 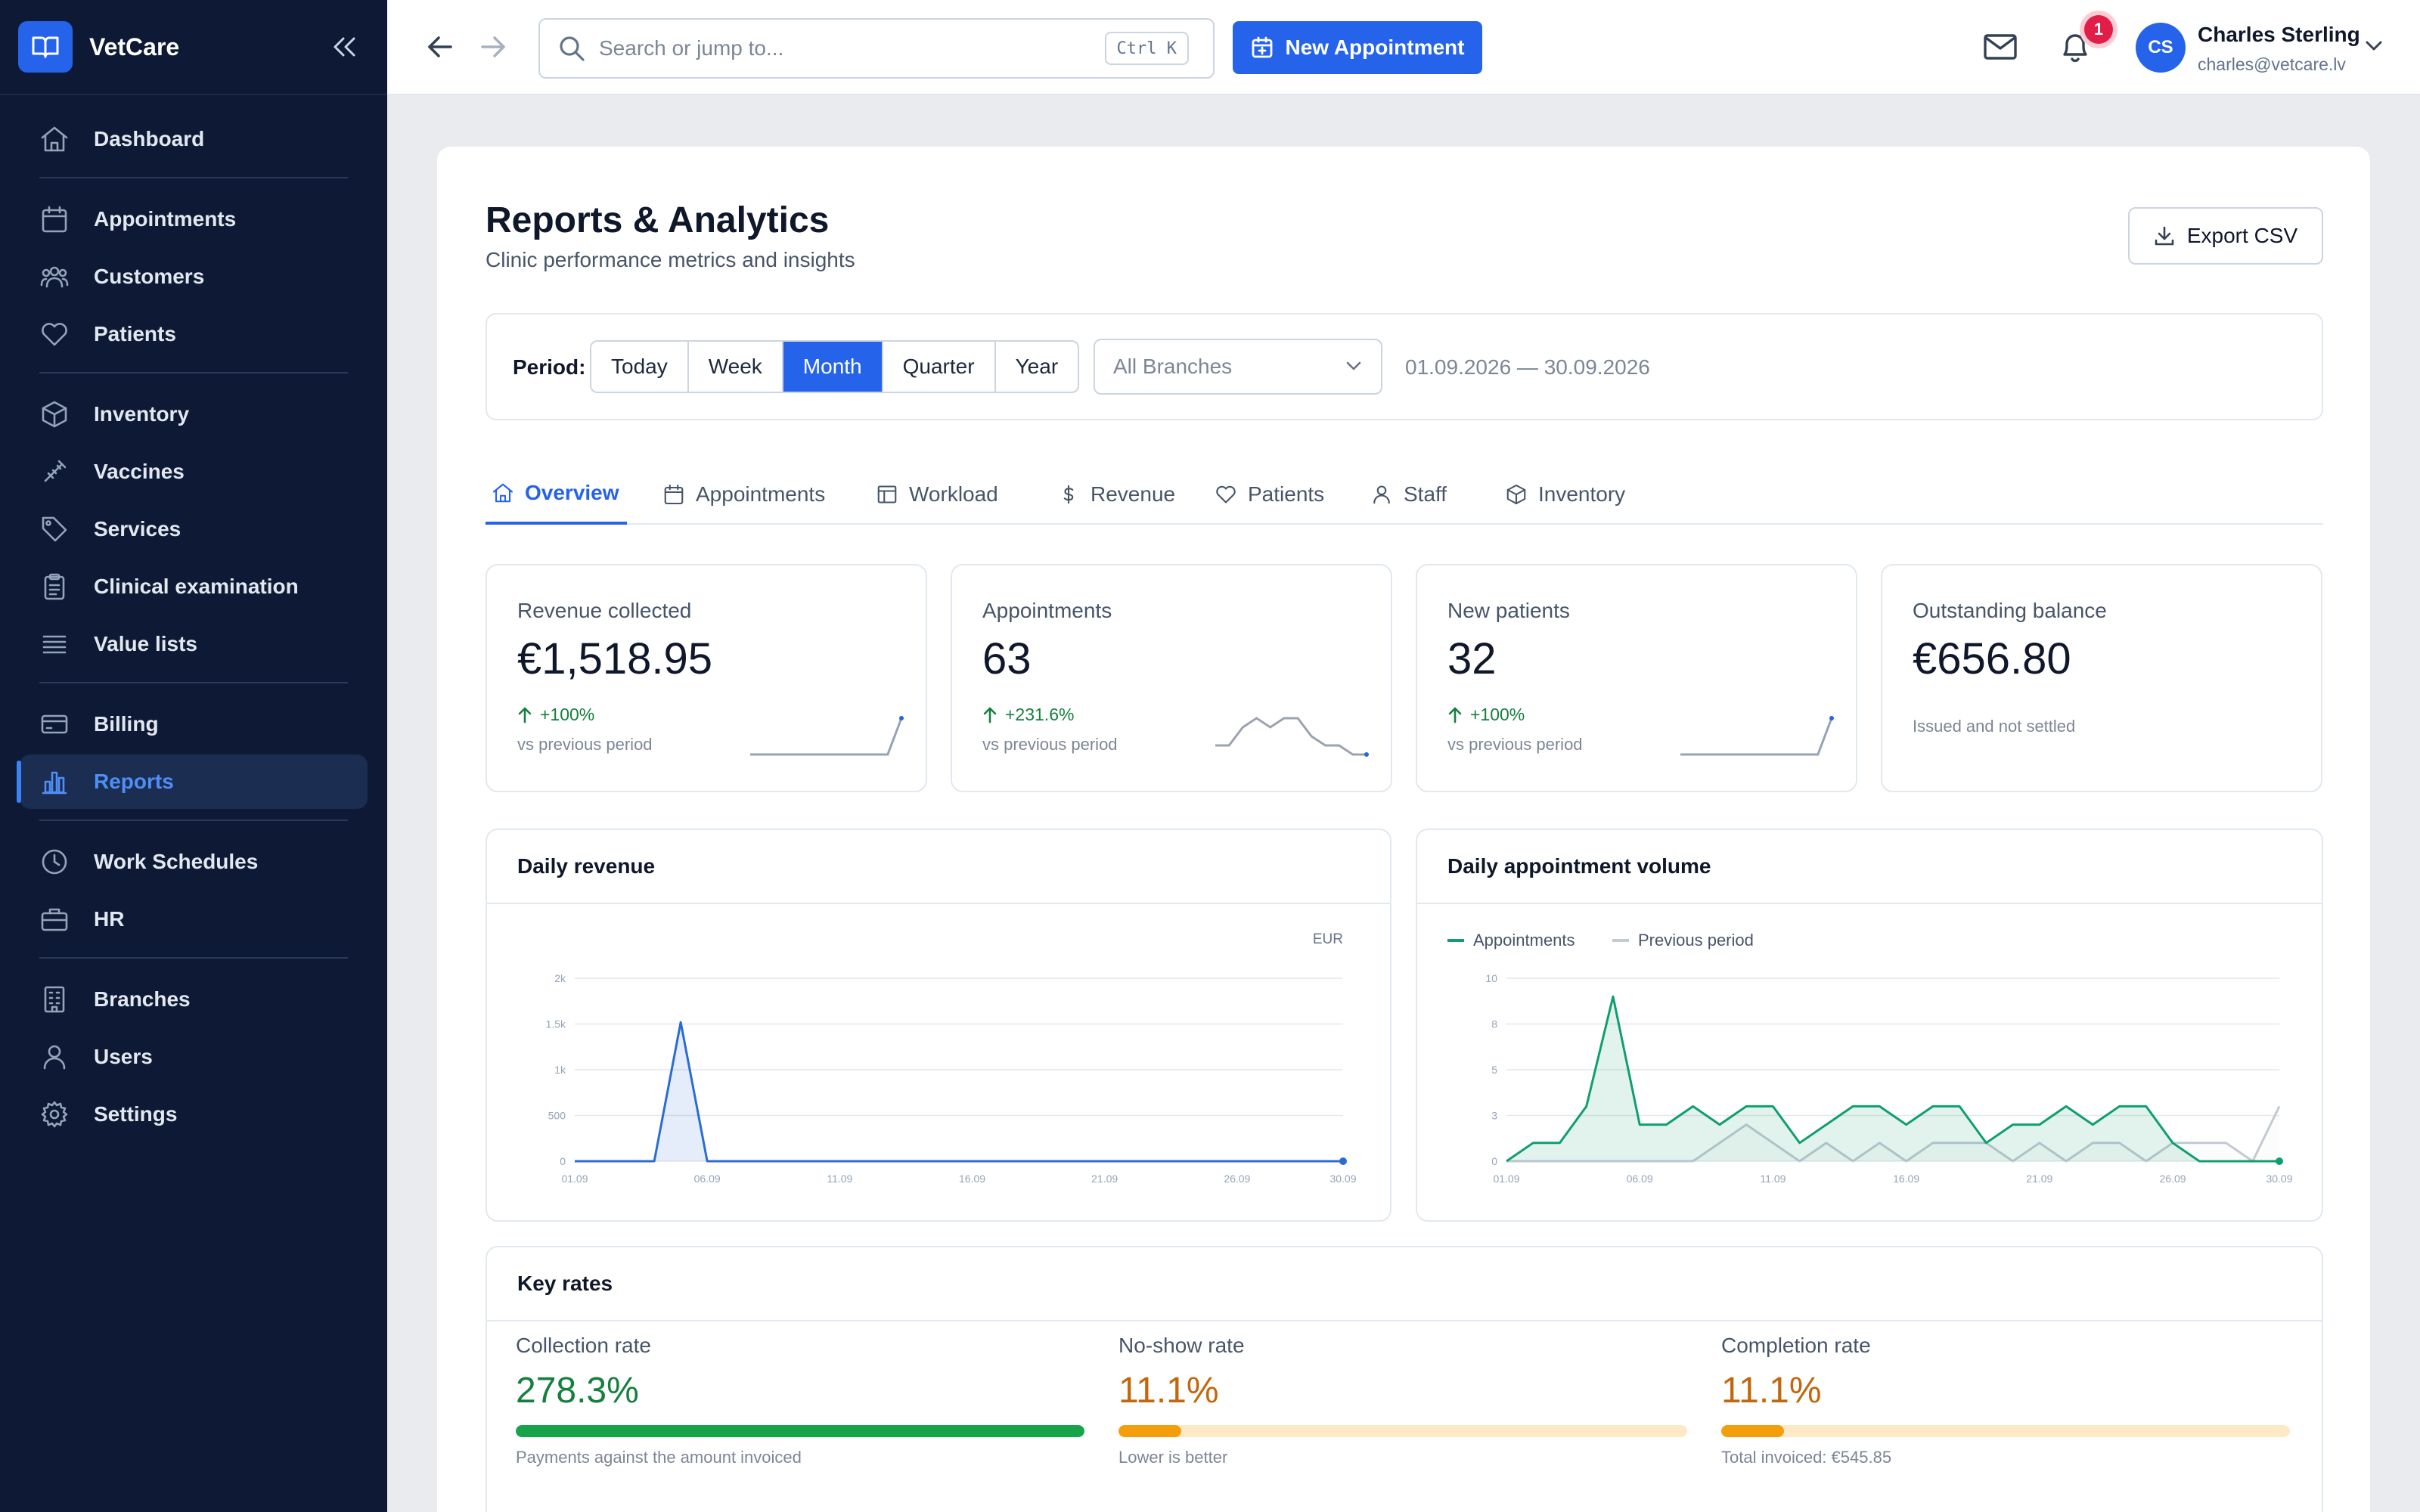 I want to click on key-rates-title: Key rates, so click(x=1404, y=1284).